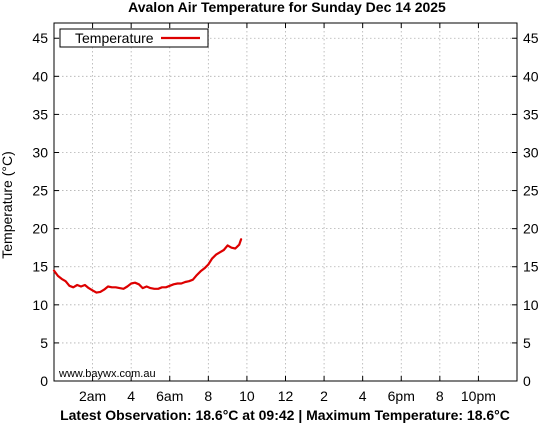  I want to click on source-watermark: www.baywx.com.au, so click(107, 374).